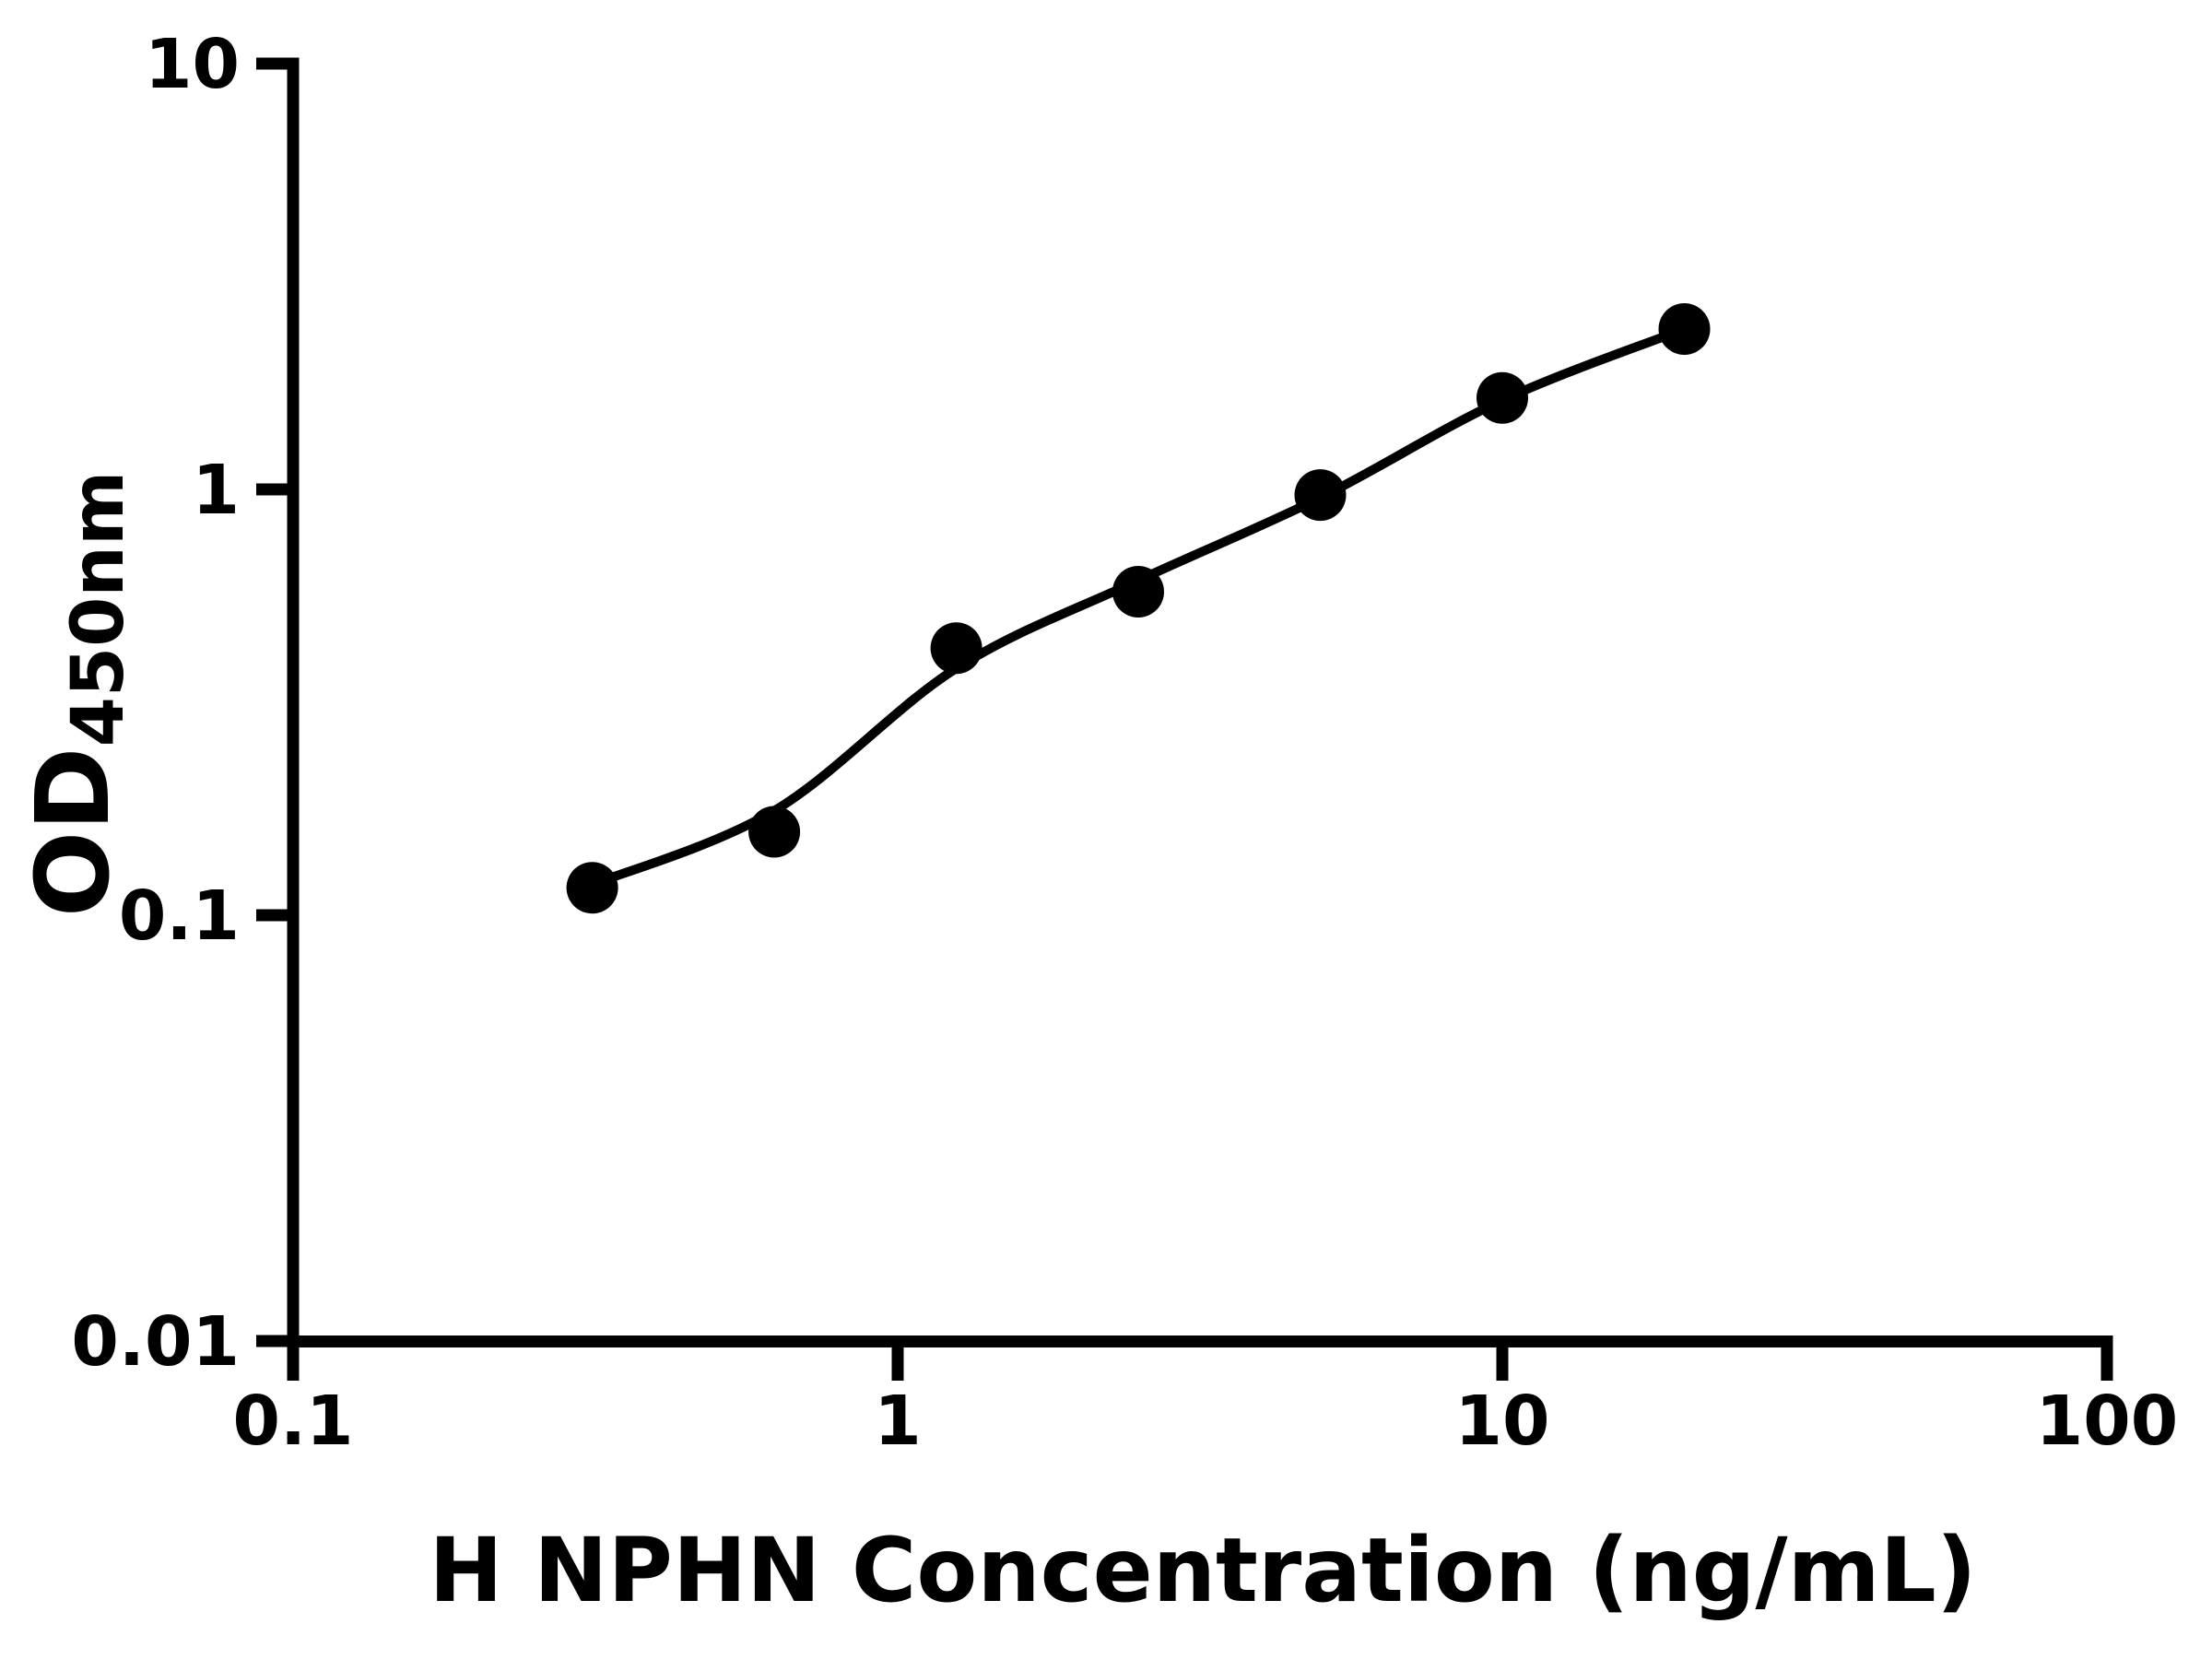 Image resolution: width=2212 pixels, height=1659 pixels. I want to click on y-tick-label: 0.1, so click(179, 916).